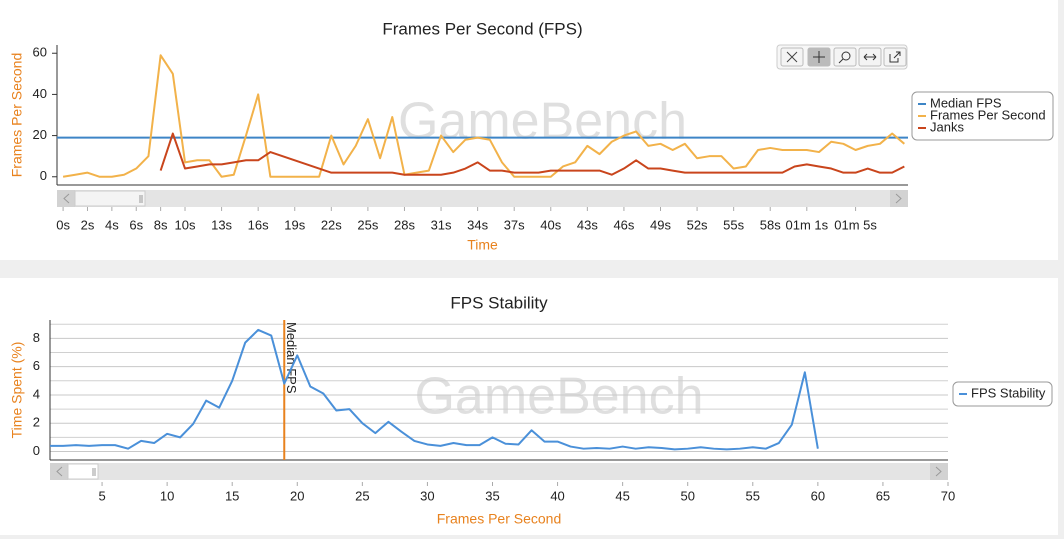 This screenshot has height=539, width=1064. I want to click on y-tick-label: 8, so click(36, 337).